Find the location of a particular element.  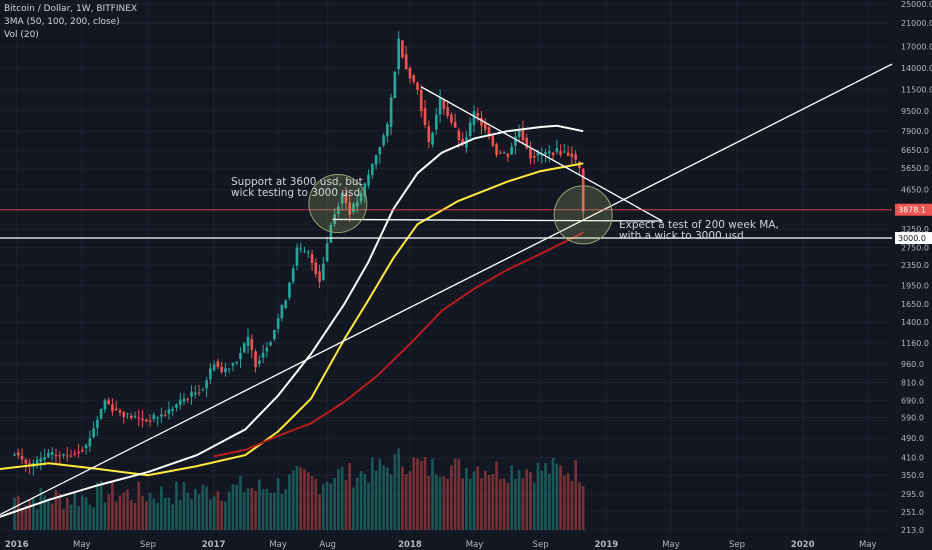

y-tick-label: 7900.0 is located at coordinates (915, 131).